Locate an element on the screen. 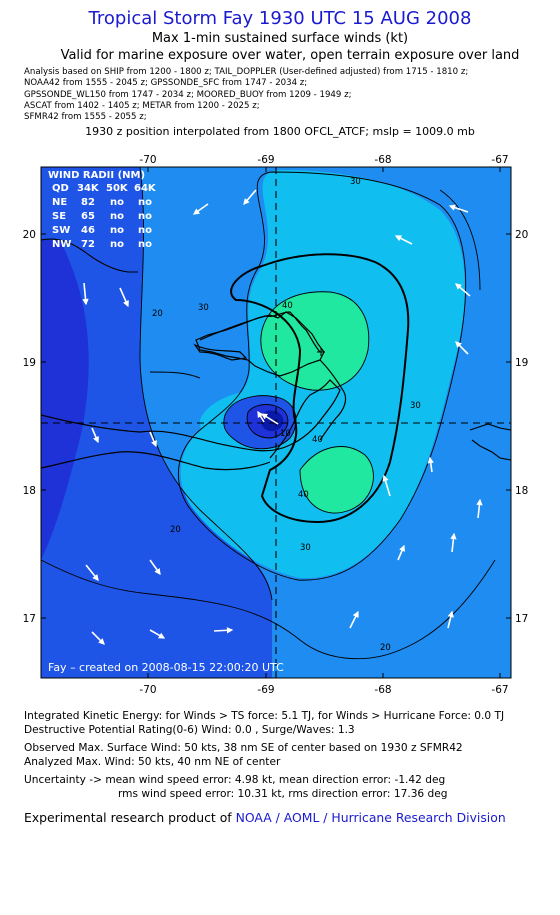 This screenshot has height=915, width=560. wind-radii-cell: NE is located at coordinates (59, 202).